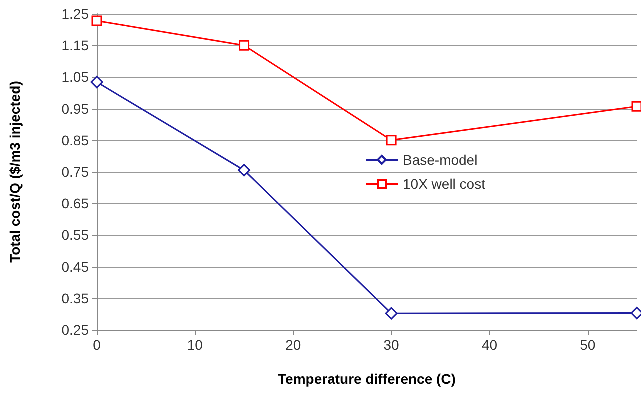 This screenshot has height=403, width=641. Describe the element at coordinates (76, 140) in the screenshot. I see `y-tick-label: 0.85` at that location.